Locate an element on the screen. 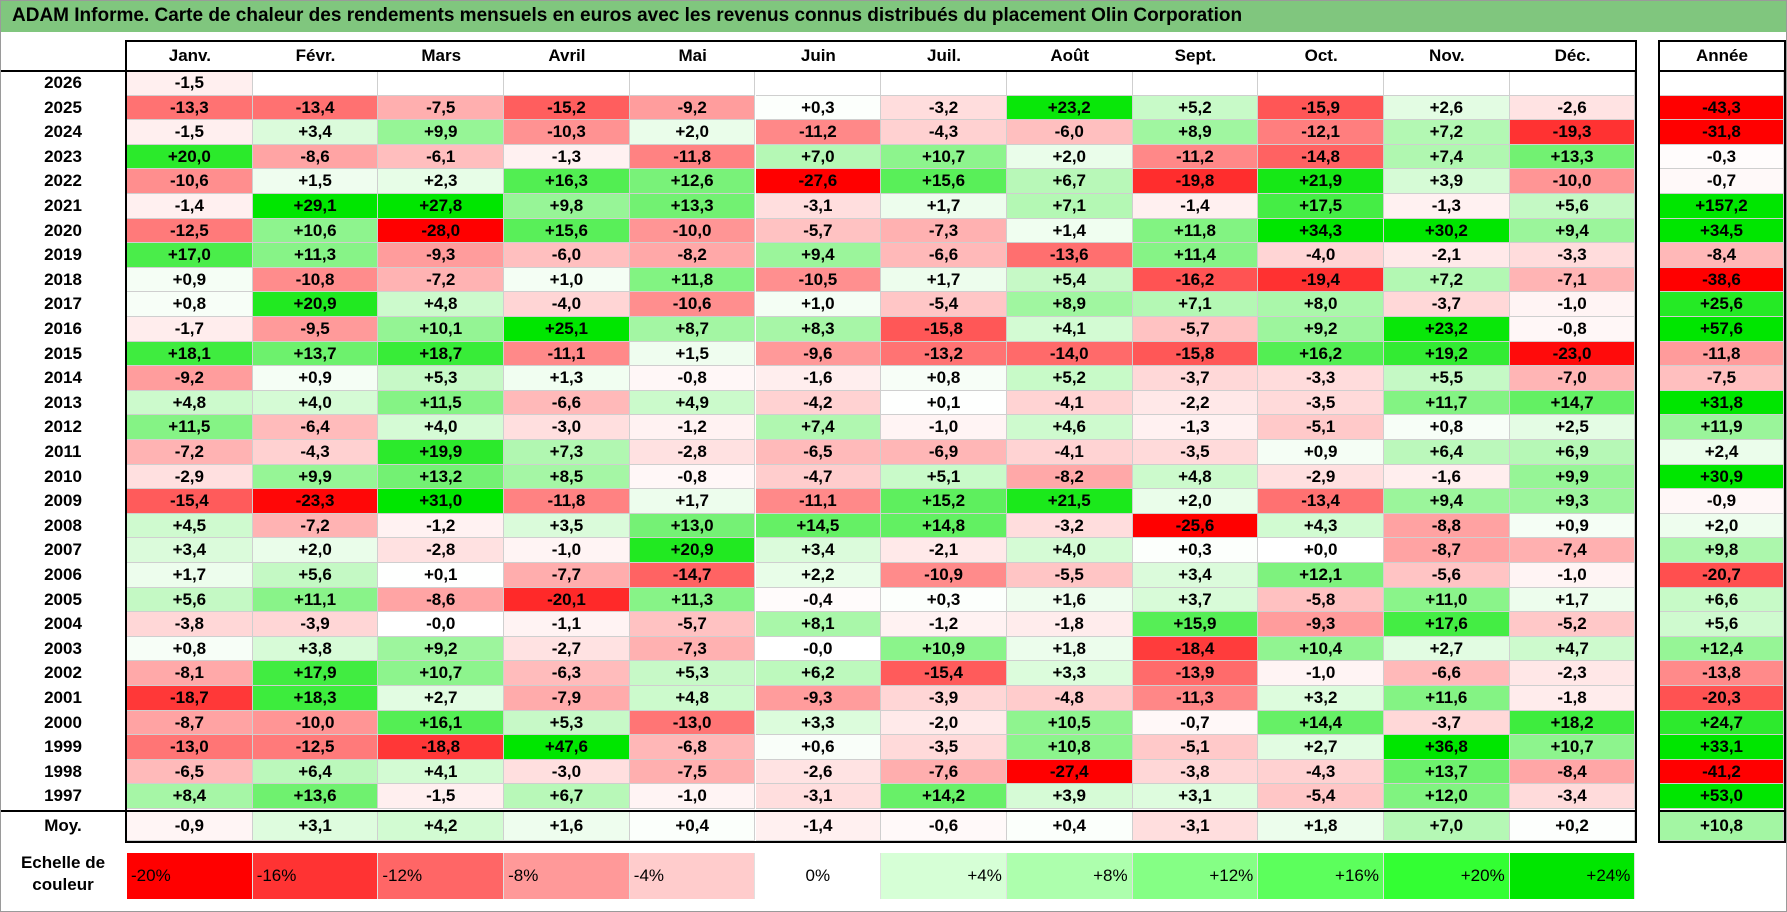 The image size is (1787, 912). heatmap-cell: +17,0 is located at coordinates (190, 255).